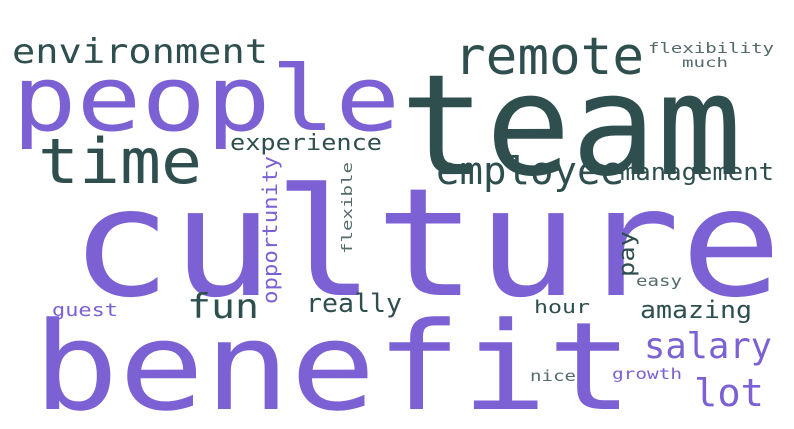  Describe the element at coordinates (696, 310) in the screenshot. I see `word-amazing: amazing` at that location.